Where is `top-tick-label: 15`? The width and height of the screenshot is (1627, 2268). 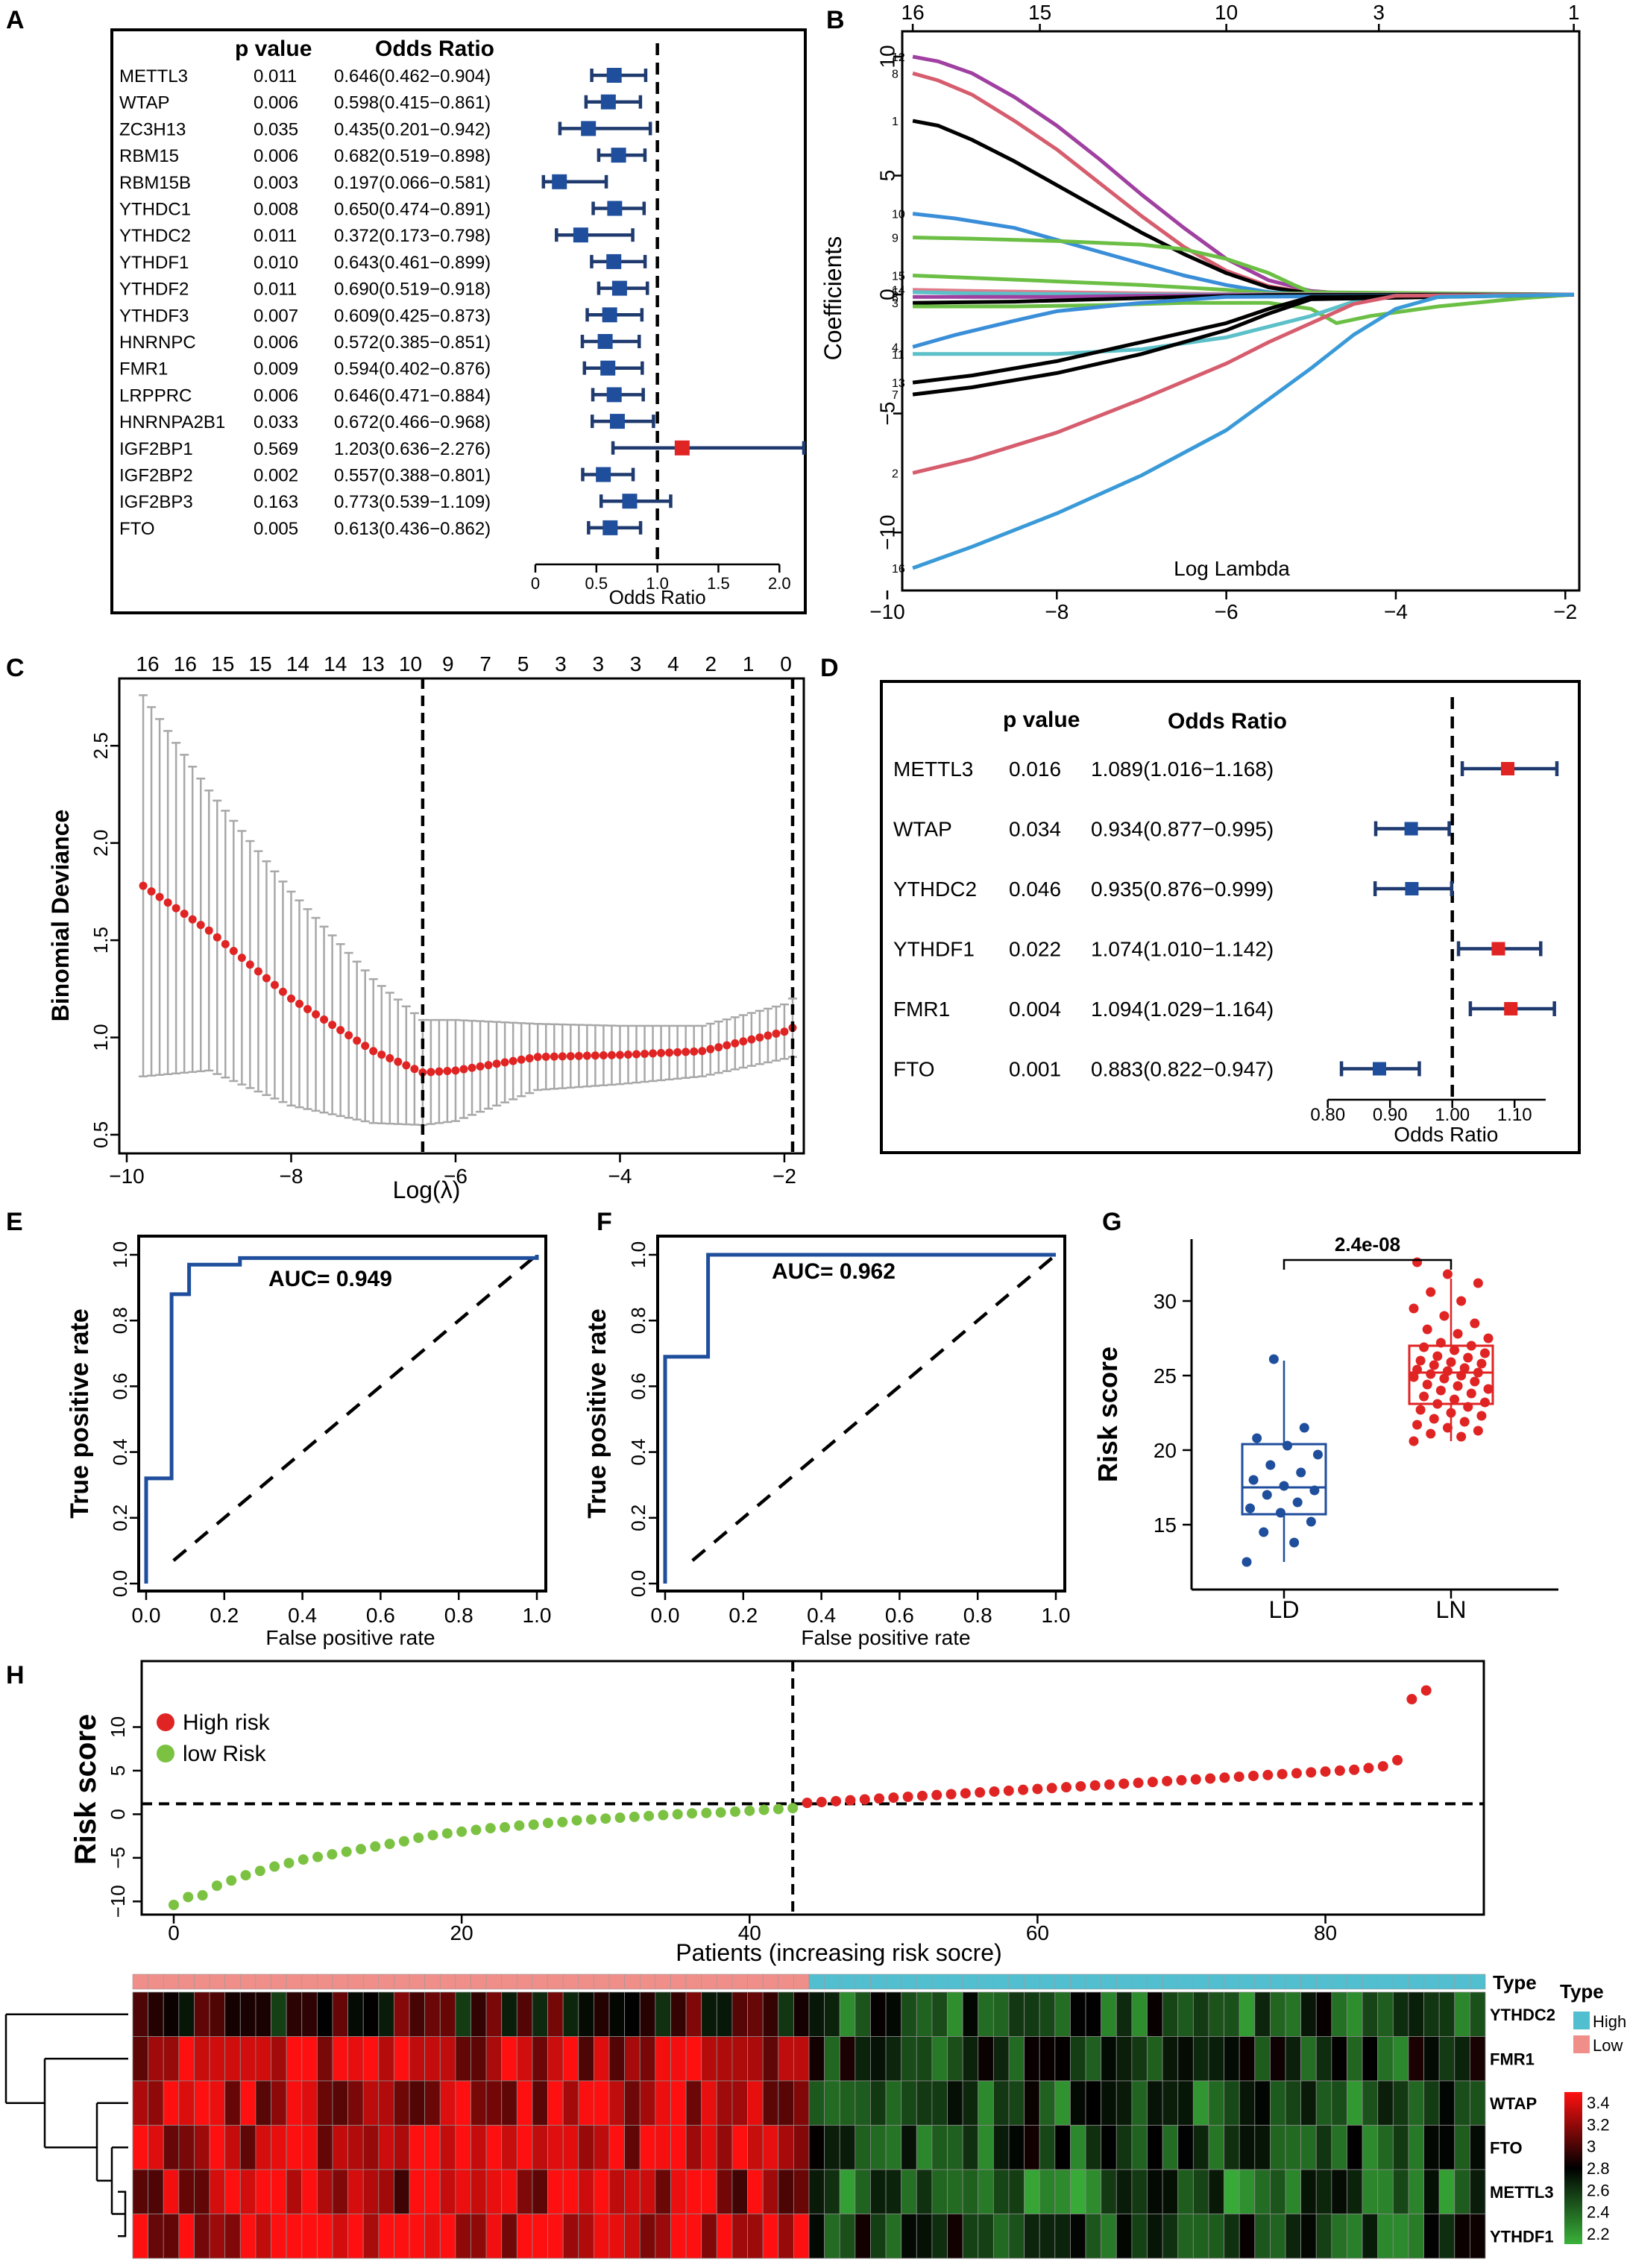 top-tick-label: 15 is located at coordinates (1039, 12).